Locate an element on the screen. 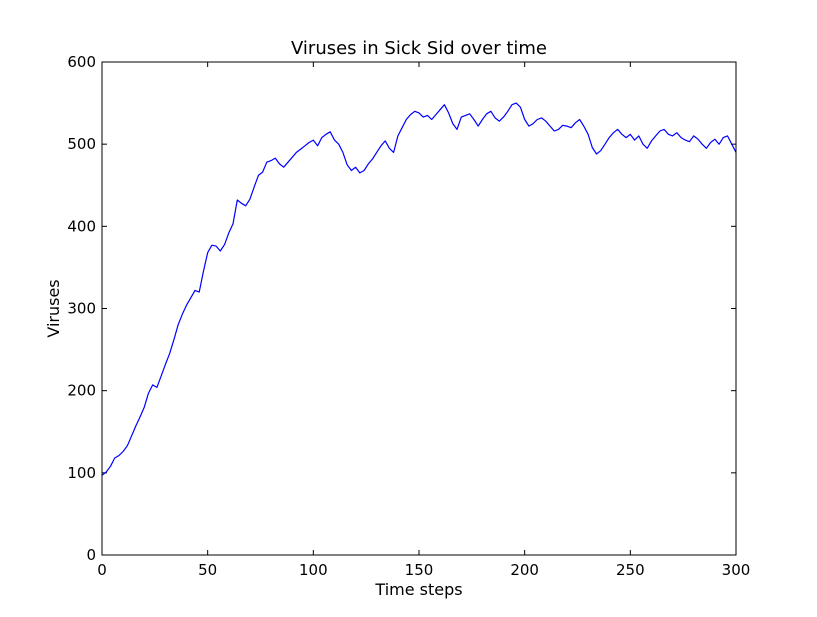  chart-title: Viruses in Sick Sid over time is located at coordinates (419, 48).